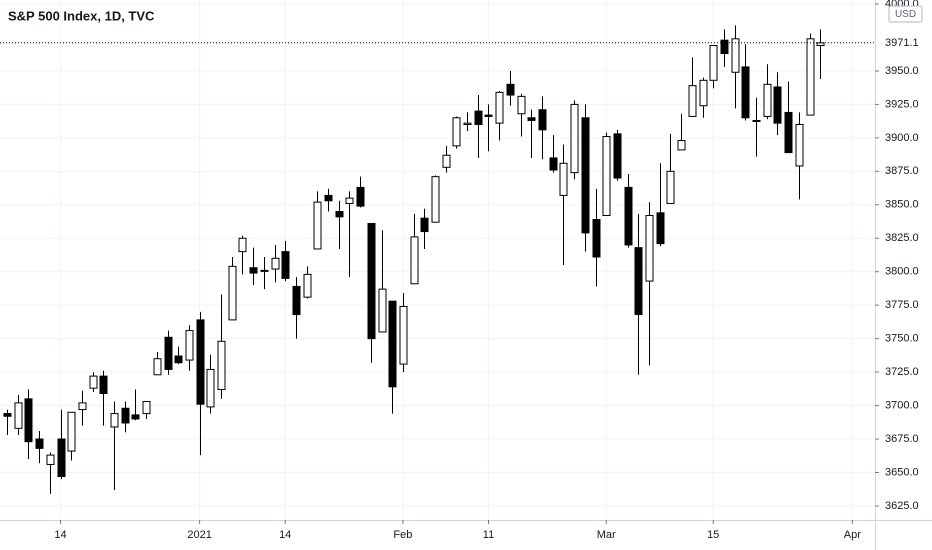 The width and height of the screenshot is (932, 550). I want to click on y-tick-label: 3875.0, so click(902, 171).